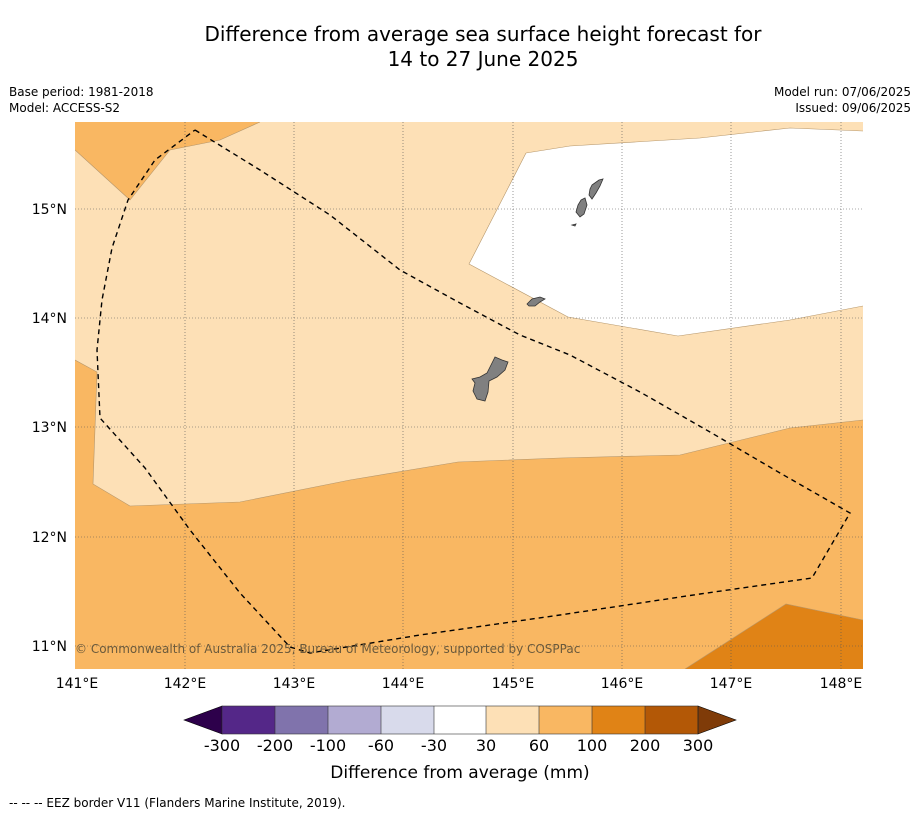  What do you see at coordinates (459, 773) in the screenshot?
I see `colorbar-title: Difference from average (mm)` at bounding box center [459, 773].